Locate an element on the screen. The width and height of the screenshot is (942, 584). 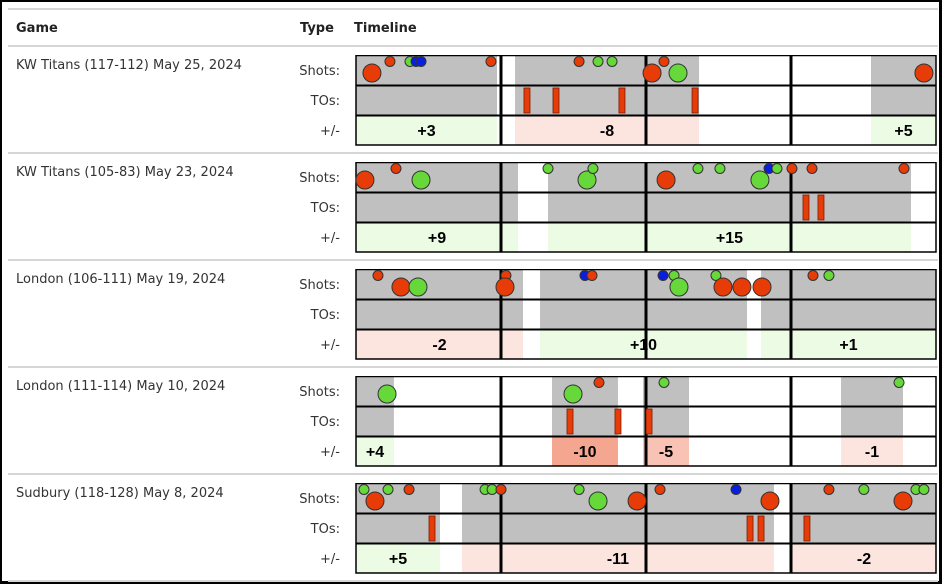
timeline-svg: -2 +10 +1 is located at coordinates (646, 314).